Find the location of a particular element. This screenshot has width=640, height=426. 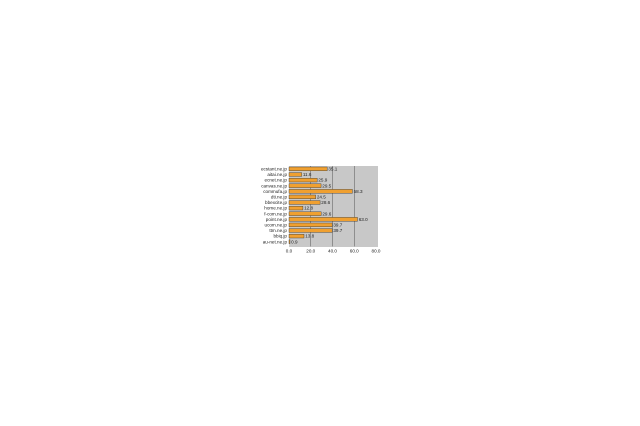

category-label: dti.ne.jp is located at coordinates (279, 197).